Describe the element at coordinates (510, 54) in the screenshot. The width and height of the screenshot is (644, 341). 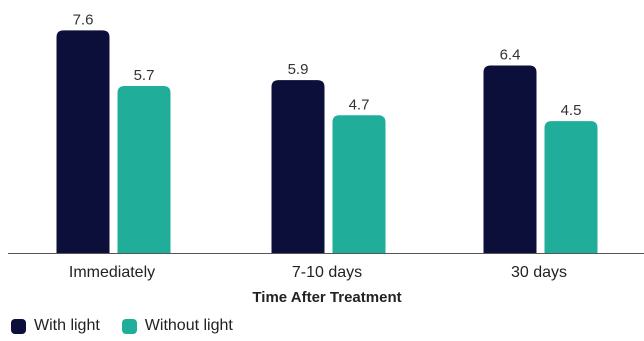
I see `data-label-with-light-30-days: 6.4` at that location.